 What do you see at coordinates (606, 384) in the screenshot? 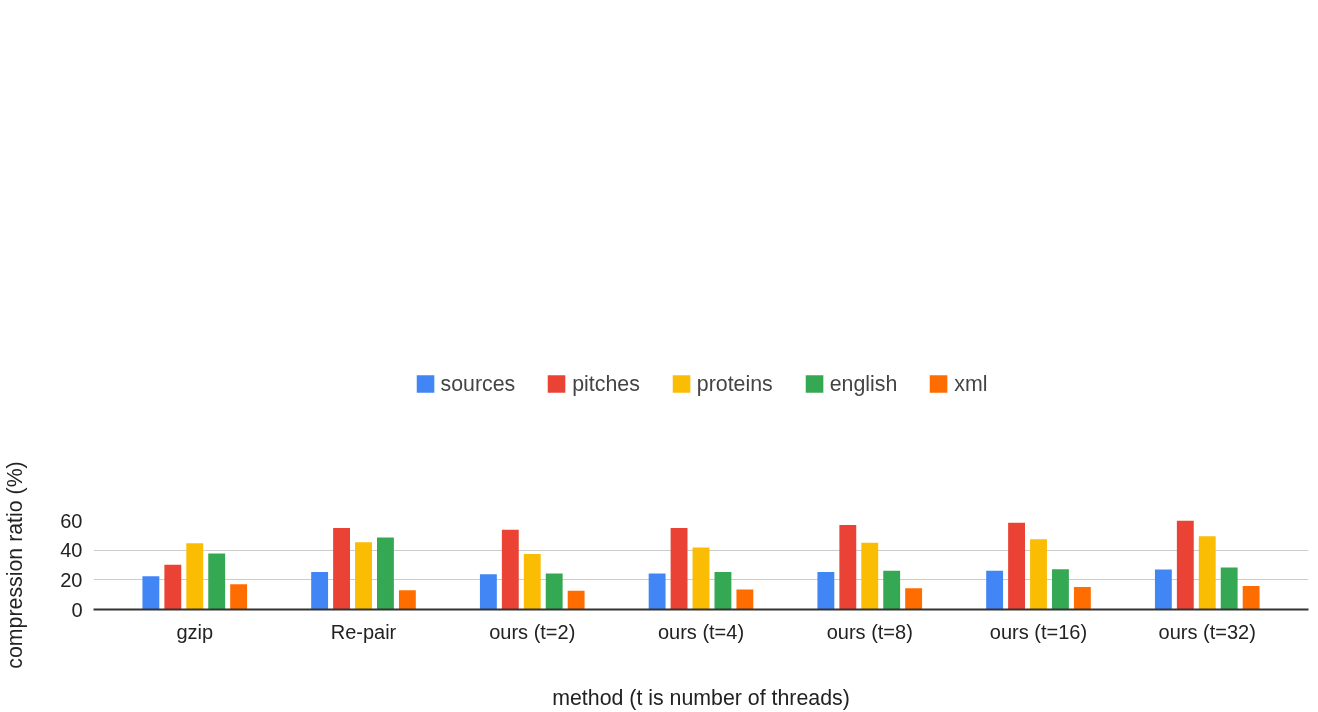
I see `legend-label: pitches` at bounding box center [606, 384].